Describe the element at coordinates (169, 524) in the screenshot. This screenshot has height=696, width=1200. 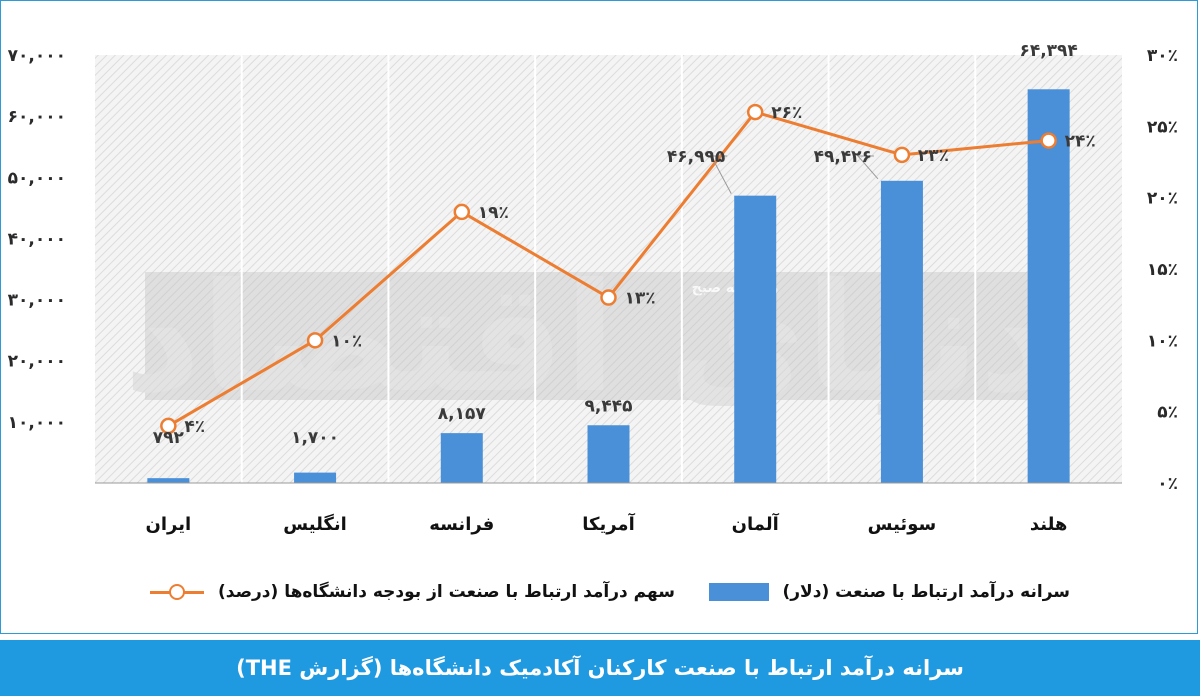
I see `x-category-label: ایران` at that location.